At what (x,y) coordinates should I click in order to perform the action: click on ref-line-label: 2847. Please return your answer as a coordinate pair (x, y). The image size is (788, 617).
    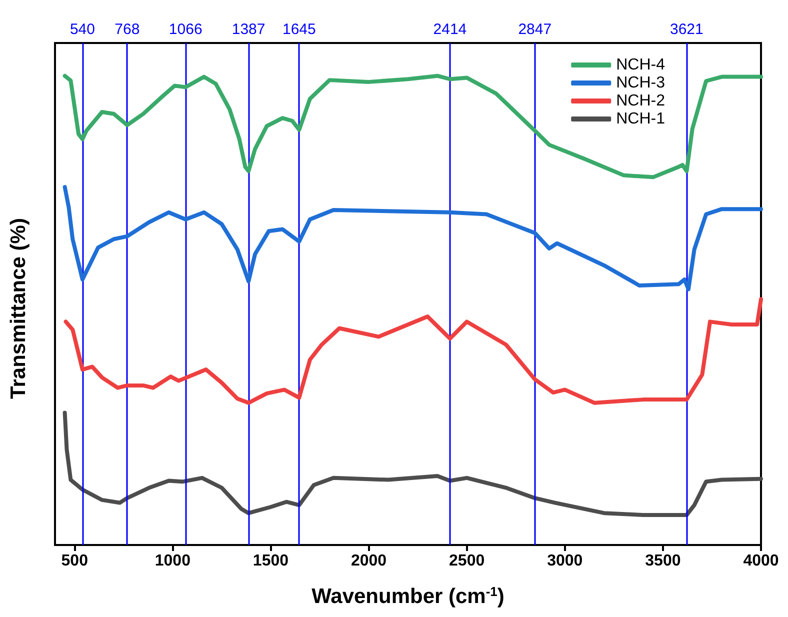
    Looking at the image, I should click on (535, 29).